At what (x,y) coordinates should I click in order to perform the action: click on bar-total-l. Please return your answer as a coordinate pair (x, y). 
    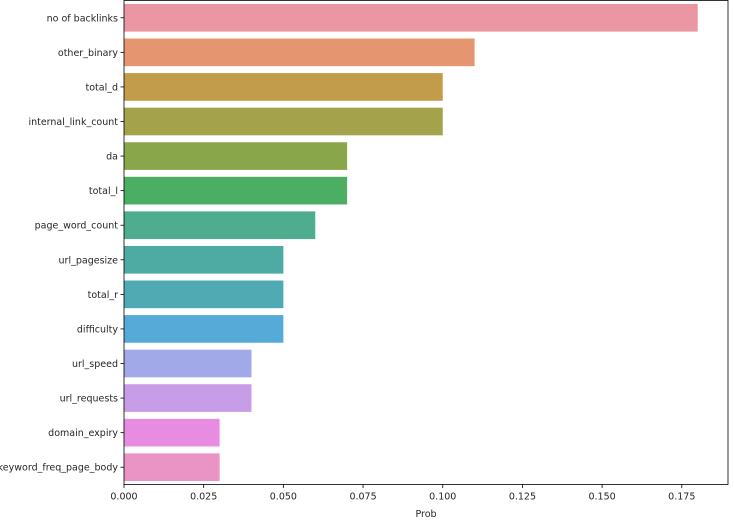
    Looking at the image, I should click on (236, 190).